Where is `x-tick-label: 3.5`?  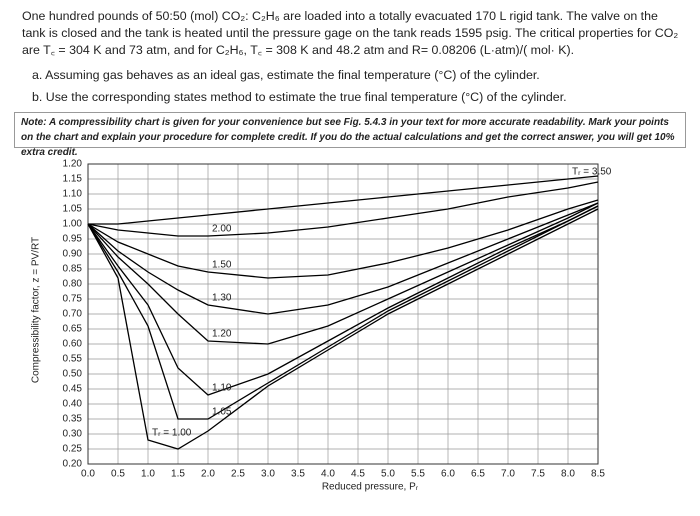 x-tick-label: 3.5 is located at coordinates (298, 474).